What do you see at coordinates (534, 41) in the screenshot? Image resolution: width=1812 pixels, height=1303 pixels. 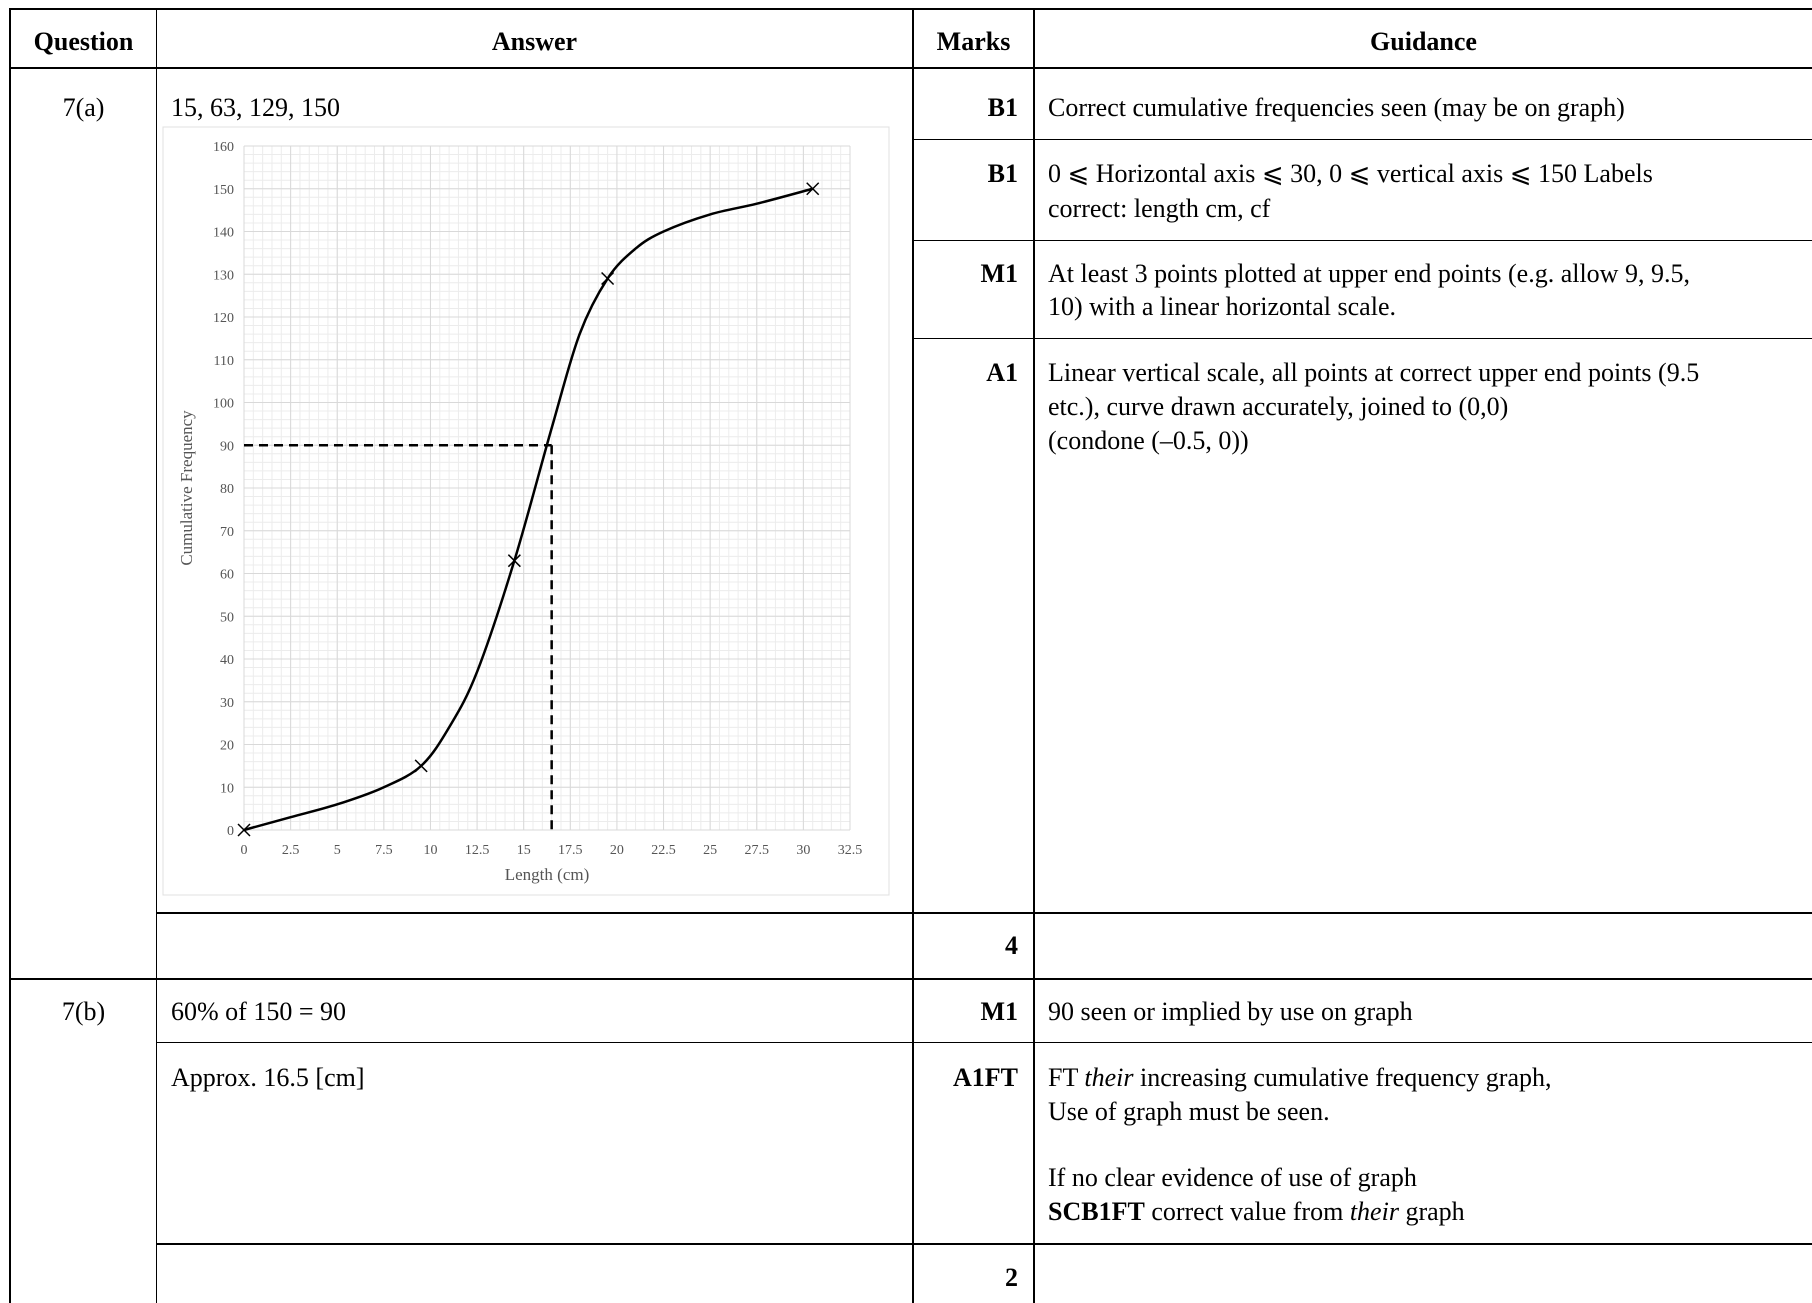 I see `header-answer: Answer` at bounding box center [534, 41].